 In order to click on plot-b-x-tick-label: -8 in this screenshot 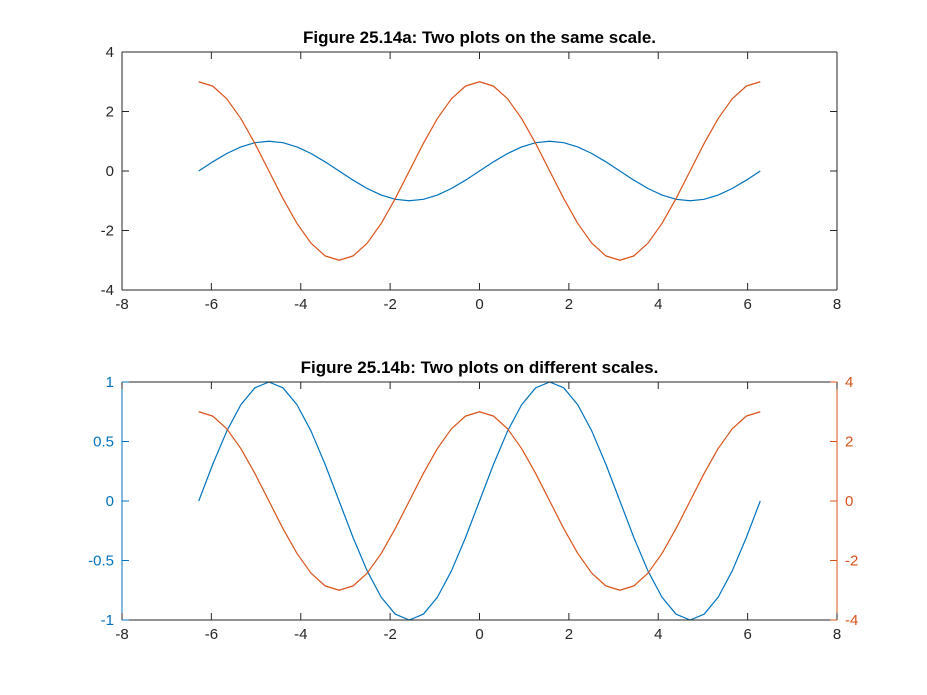, I will do `click(121, 634)`.